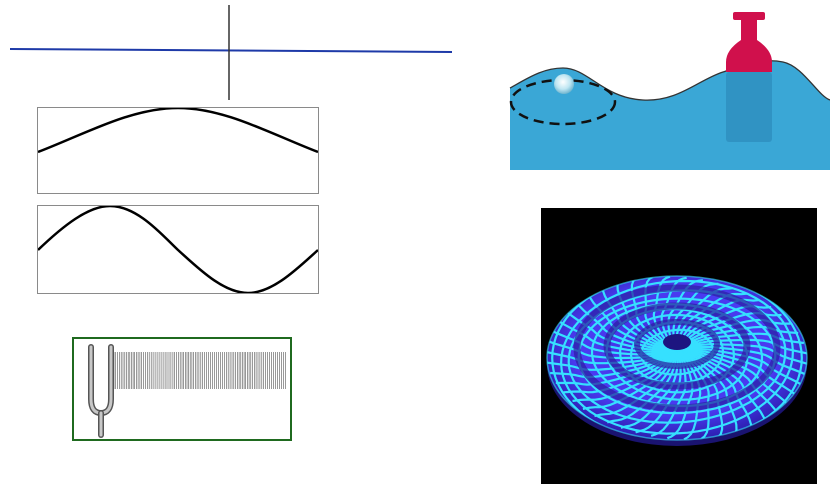 This screenshot has height=484, width=830. I want to click on wave-plot-long, so click(178, 150).